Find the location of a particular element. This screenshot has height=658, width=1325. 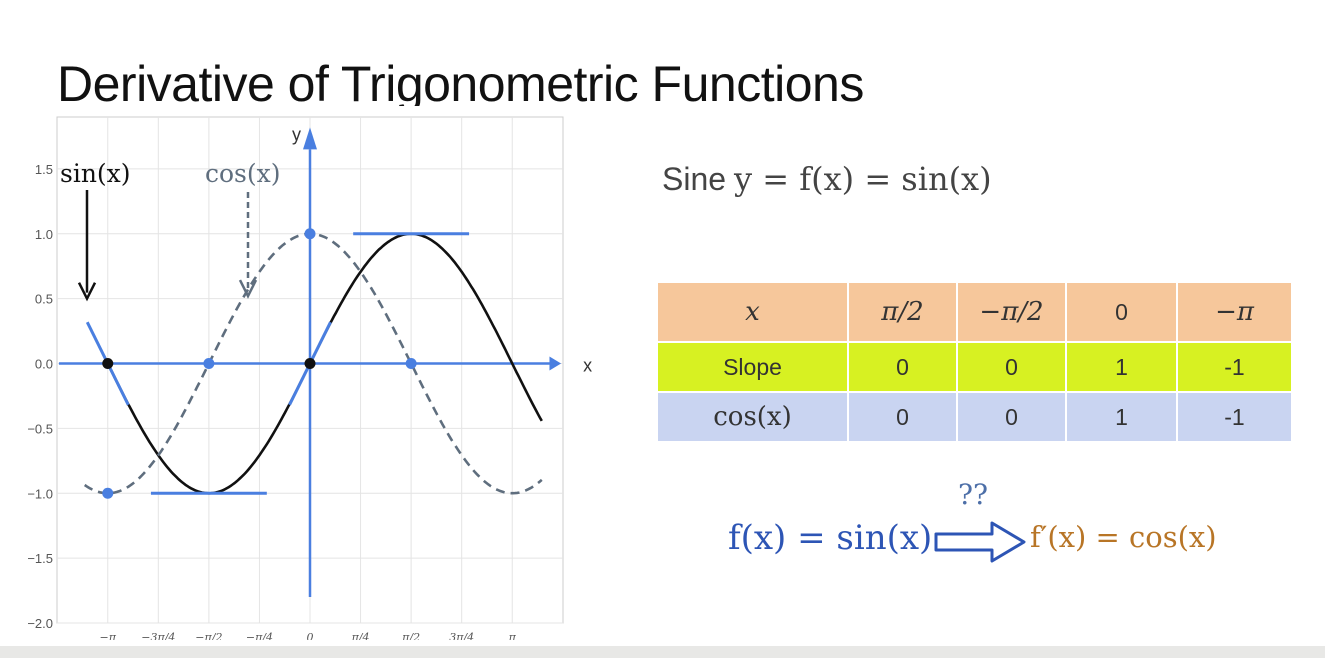

row-label: cos(x) is located at coordinates (752, 417).